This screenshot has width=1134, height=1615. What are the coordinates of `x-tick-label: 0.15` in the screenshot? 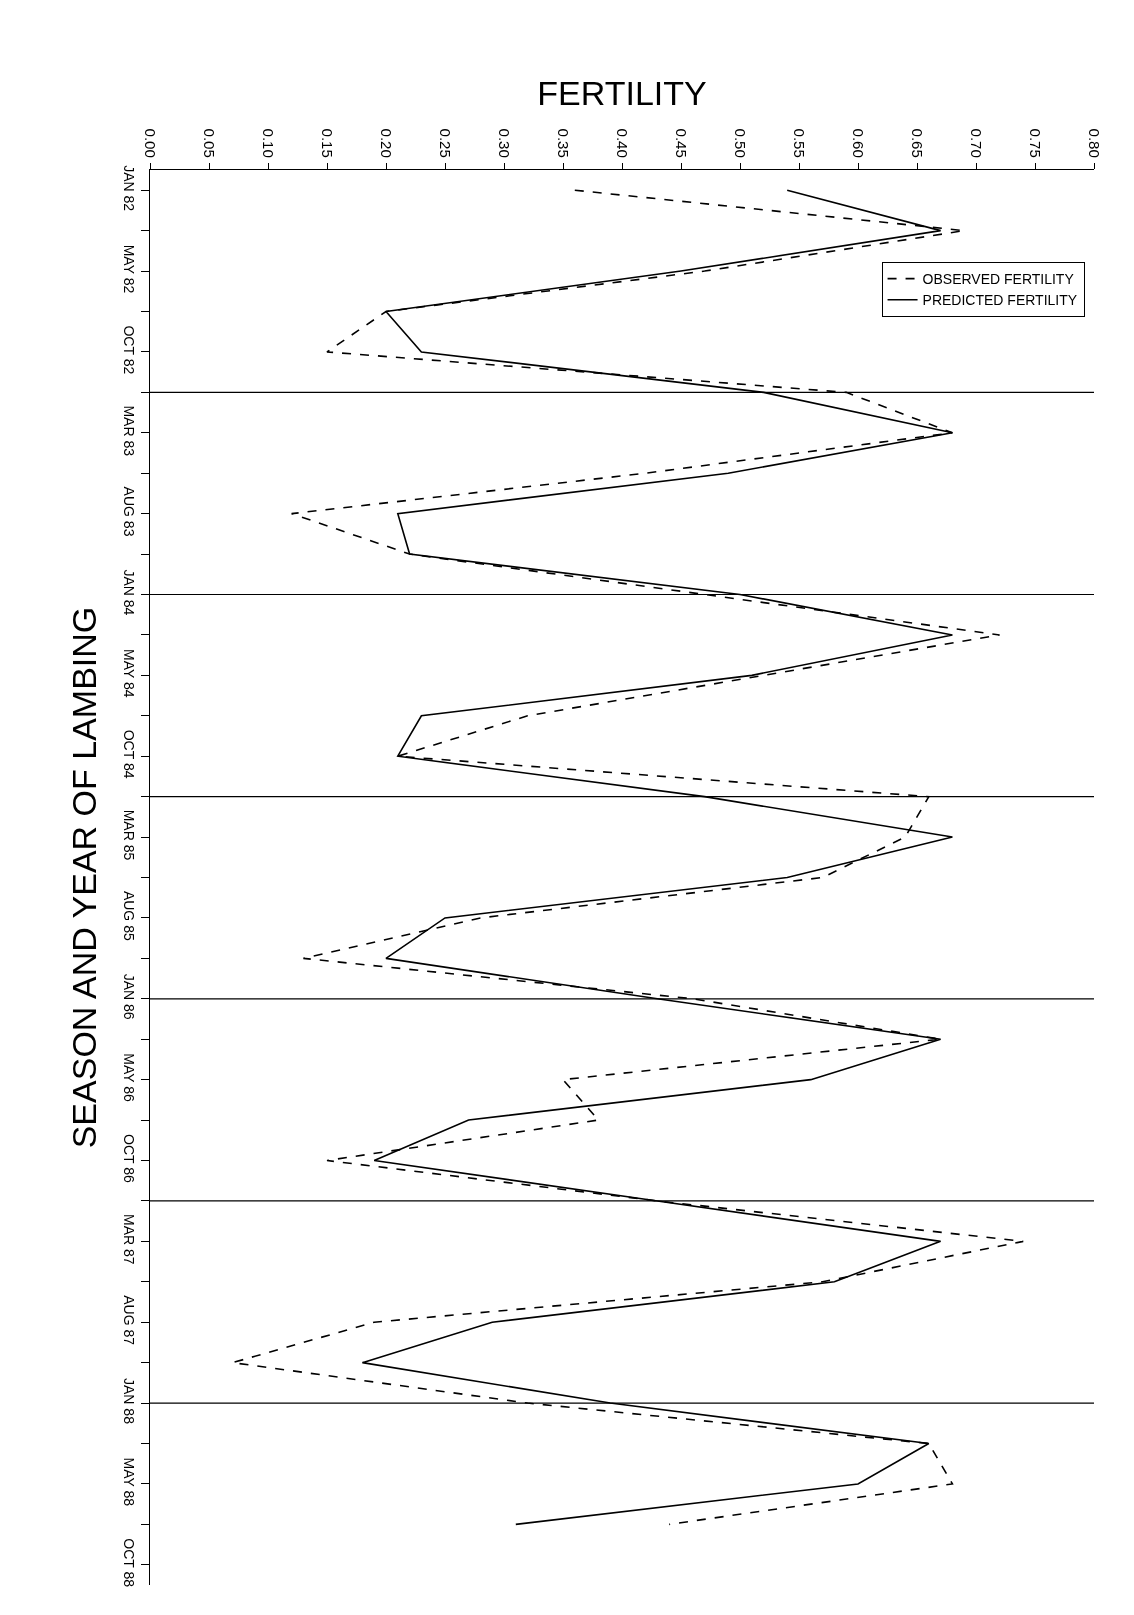 It's located at (328, 143).